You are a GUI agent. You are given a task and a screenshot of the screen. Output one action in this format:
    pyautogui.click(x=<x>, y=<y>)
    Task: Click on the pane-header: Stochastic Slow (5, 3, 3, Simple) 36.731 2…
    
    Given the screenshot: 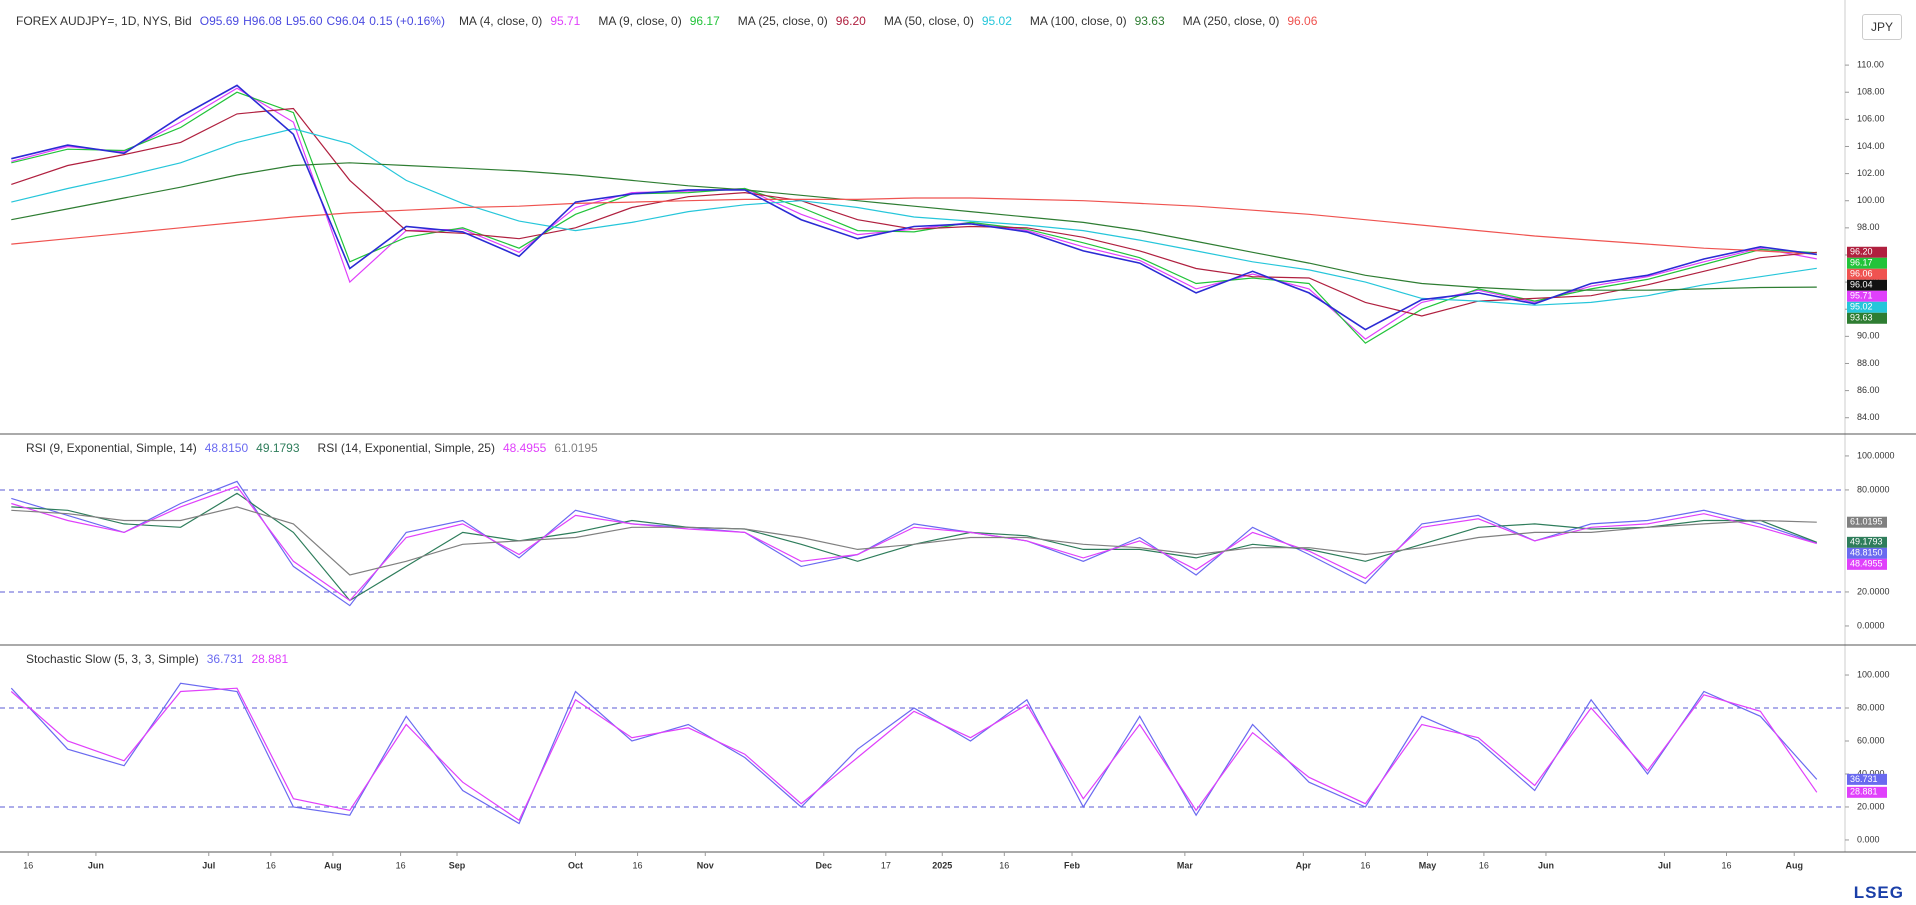 What is the action you would take?
    pyautogui.click(x=156, y=659)
    